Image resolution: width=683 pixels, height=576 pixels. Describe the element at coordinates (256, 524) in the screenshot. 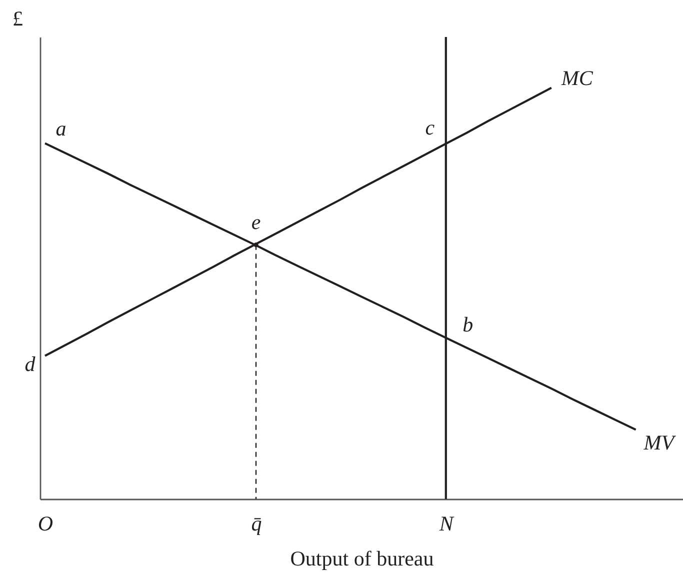

I see `x-tick-label: q̄` at that location.